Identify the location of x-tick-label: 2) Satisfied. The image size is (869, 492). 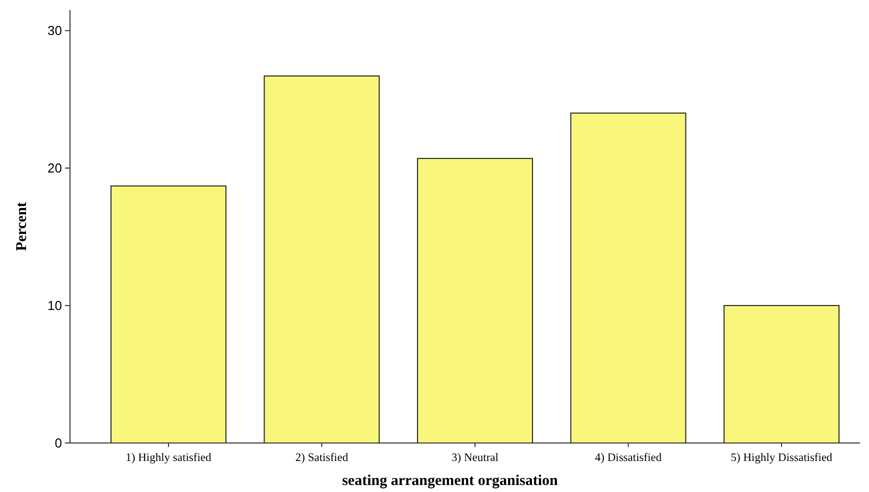
(321, 458).